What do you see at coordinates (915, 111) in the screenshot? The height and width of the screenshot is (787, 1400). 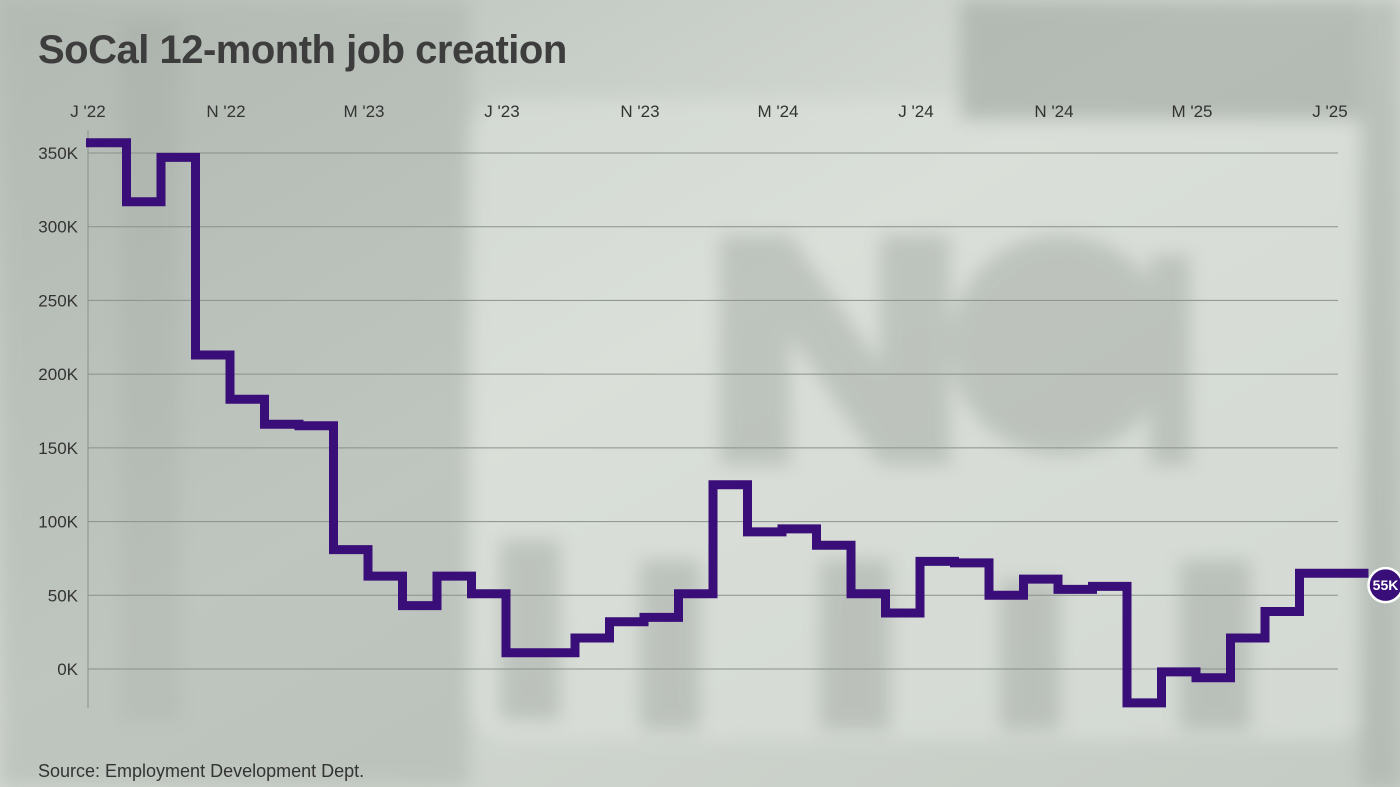 I see `x-tick-label: J '24` at bounding box center [915, 111].